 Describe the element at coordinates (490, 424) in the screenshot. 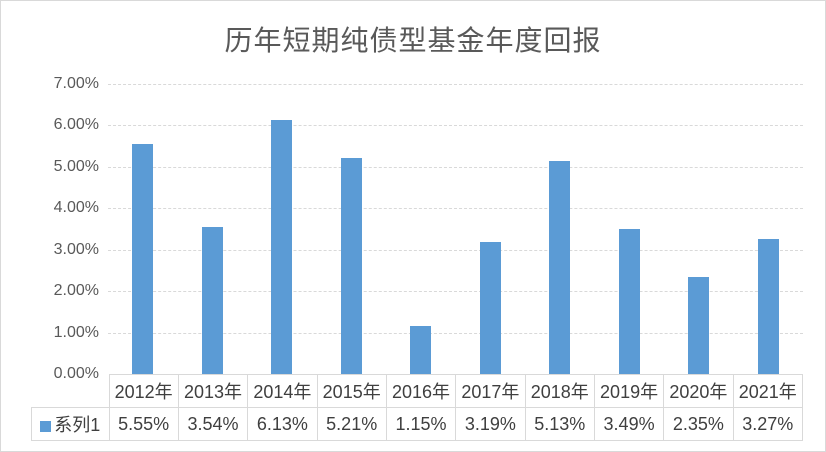

I see `table-value-cell: 3.19%` at that location.